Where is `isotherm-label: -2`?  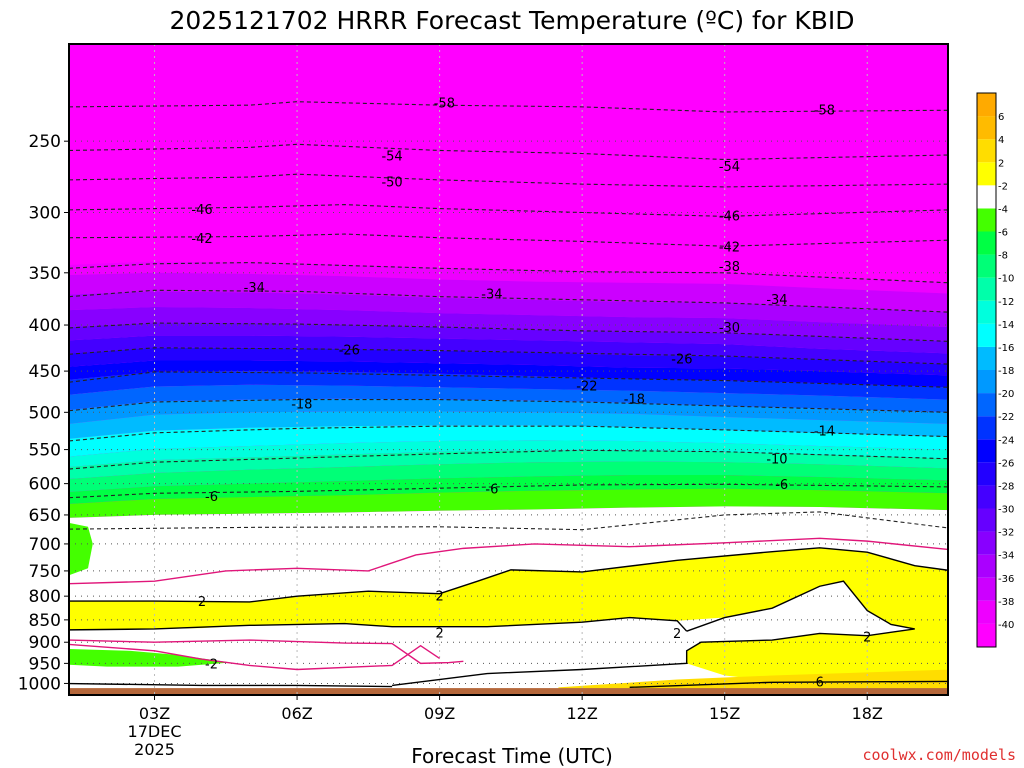
isotherm-label: -2 is located at coordinates (211, 665).